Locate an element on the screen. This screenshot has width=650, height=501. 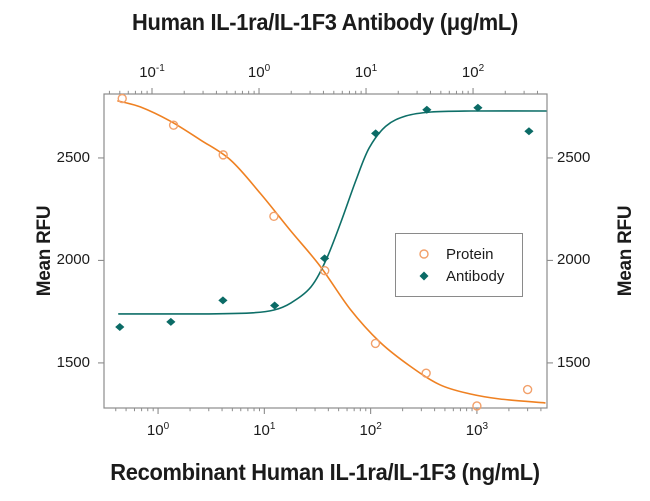
left-y-tick-label: 2000 is located at coordinates (73, 260).